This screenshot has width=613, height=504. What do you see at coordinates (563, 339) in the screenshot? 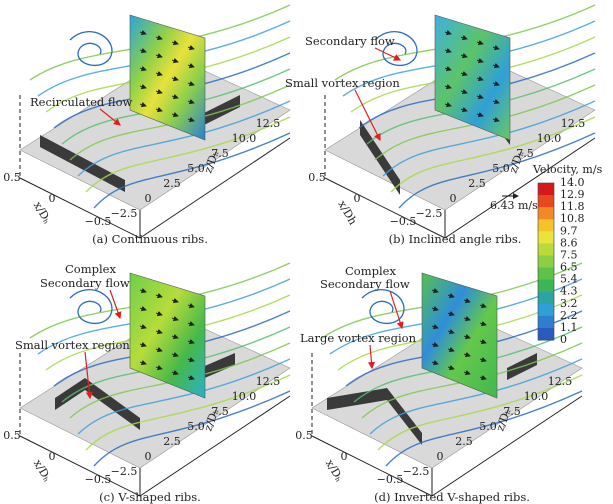
I see `colorbar-label: 0` at bounding box center [563, 339].